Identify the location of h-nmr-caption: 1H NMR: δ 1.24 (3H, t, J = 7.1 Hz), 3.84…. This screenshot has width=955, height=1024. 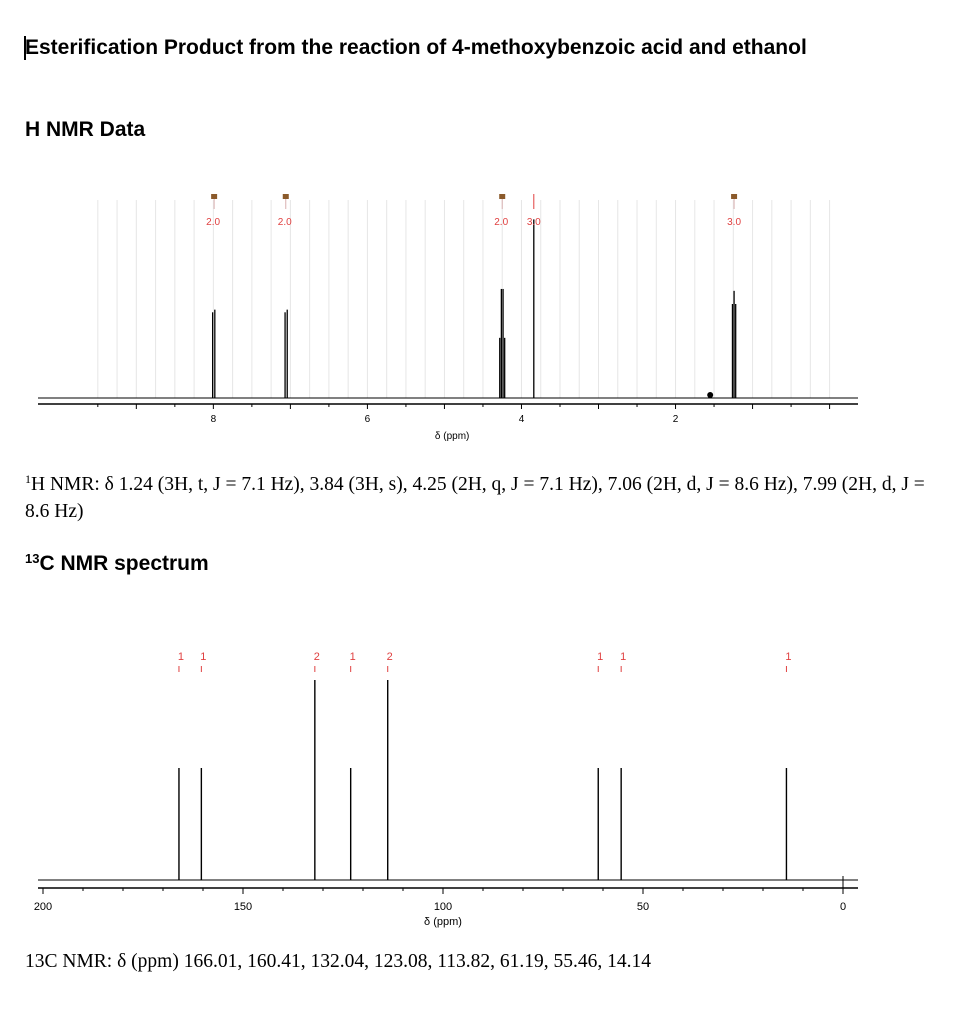
(475, 495).